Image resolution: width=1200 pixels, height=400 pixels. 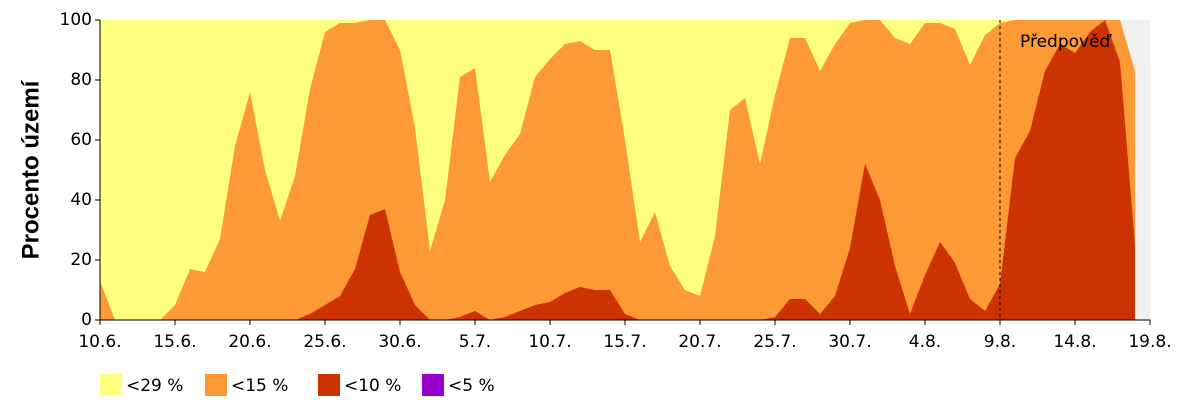 I want to click on annotation-label: Předpověď, so click(x=1066, y=42).